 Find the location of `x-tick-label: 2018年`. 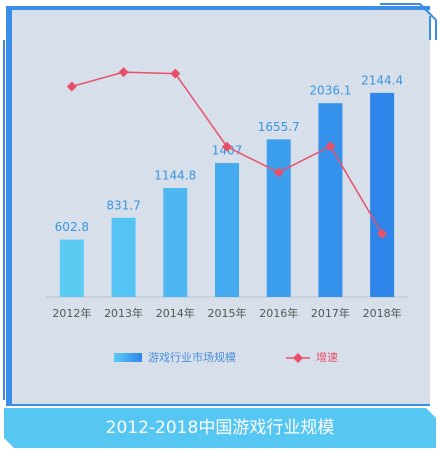

x-tick-label: 2018年 is located at coordinates (382, 313).